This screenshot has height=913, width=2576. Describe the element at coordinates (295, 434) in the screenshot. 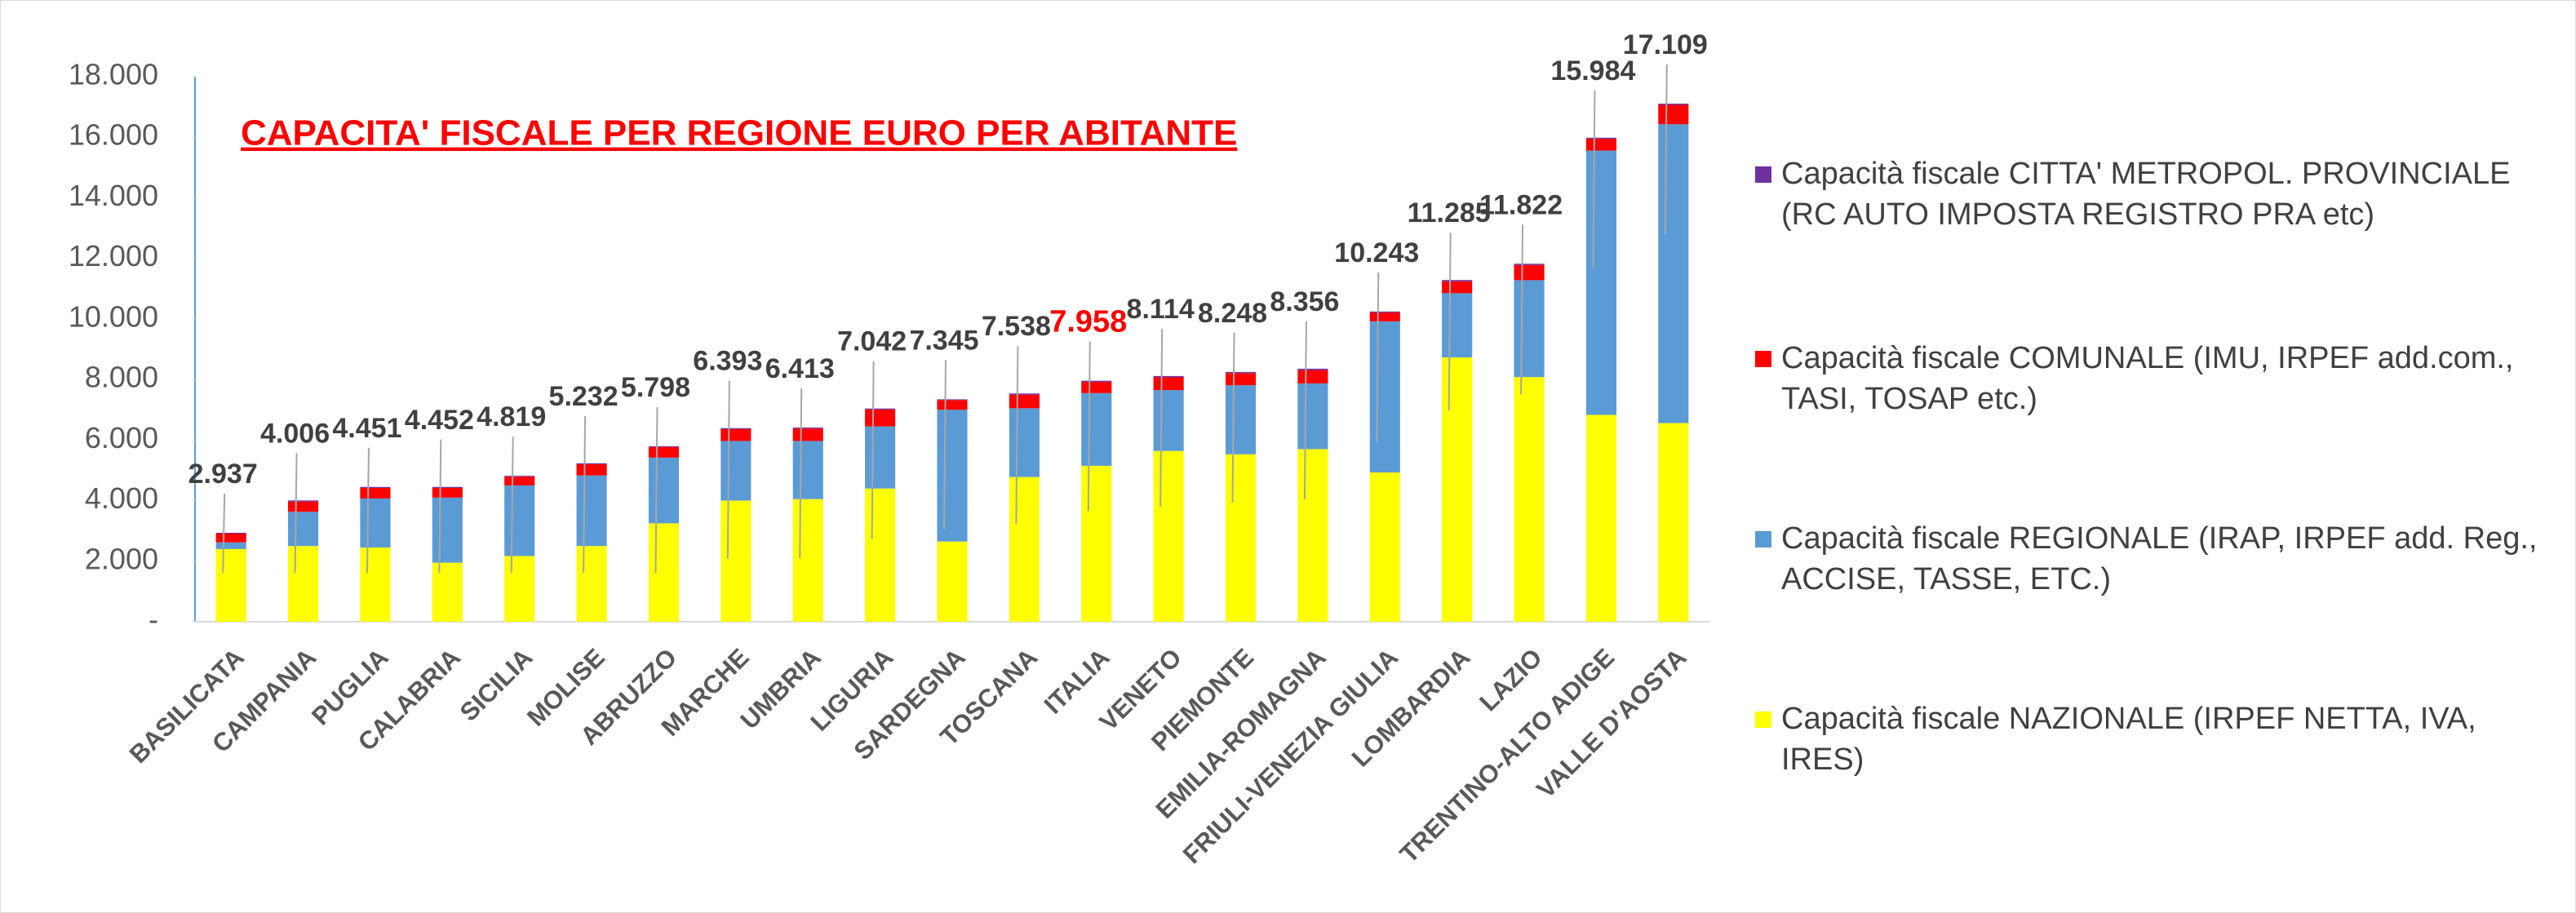

I see `total-label: 4.006` at that location.